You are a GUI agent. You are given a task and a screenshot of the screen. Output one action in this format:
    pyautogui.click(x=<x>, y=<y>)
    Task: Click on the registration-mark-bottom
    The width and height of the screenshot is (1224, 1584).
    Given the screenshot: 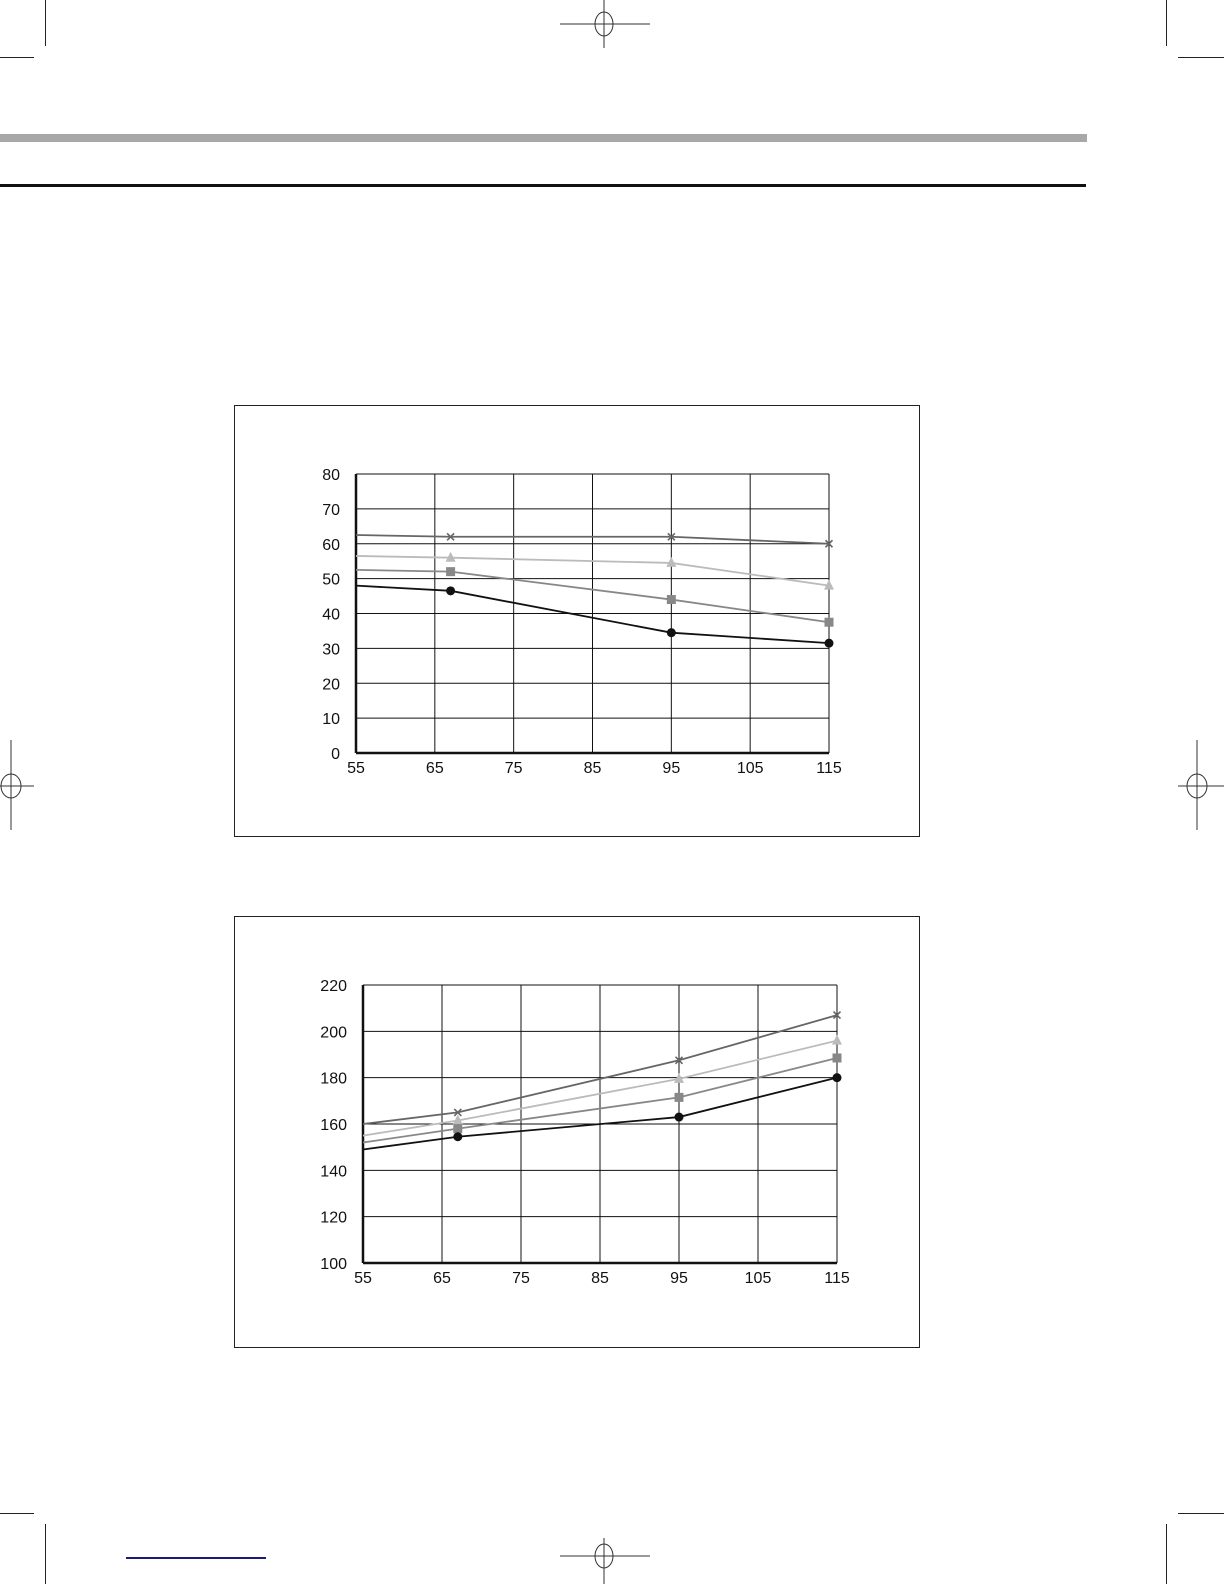 What is the action you would take?
    pyautogui.click(x=605, y=1561)
    